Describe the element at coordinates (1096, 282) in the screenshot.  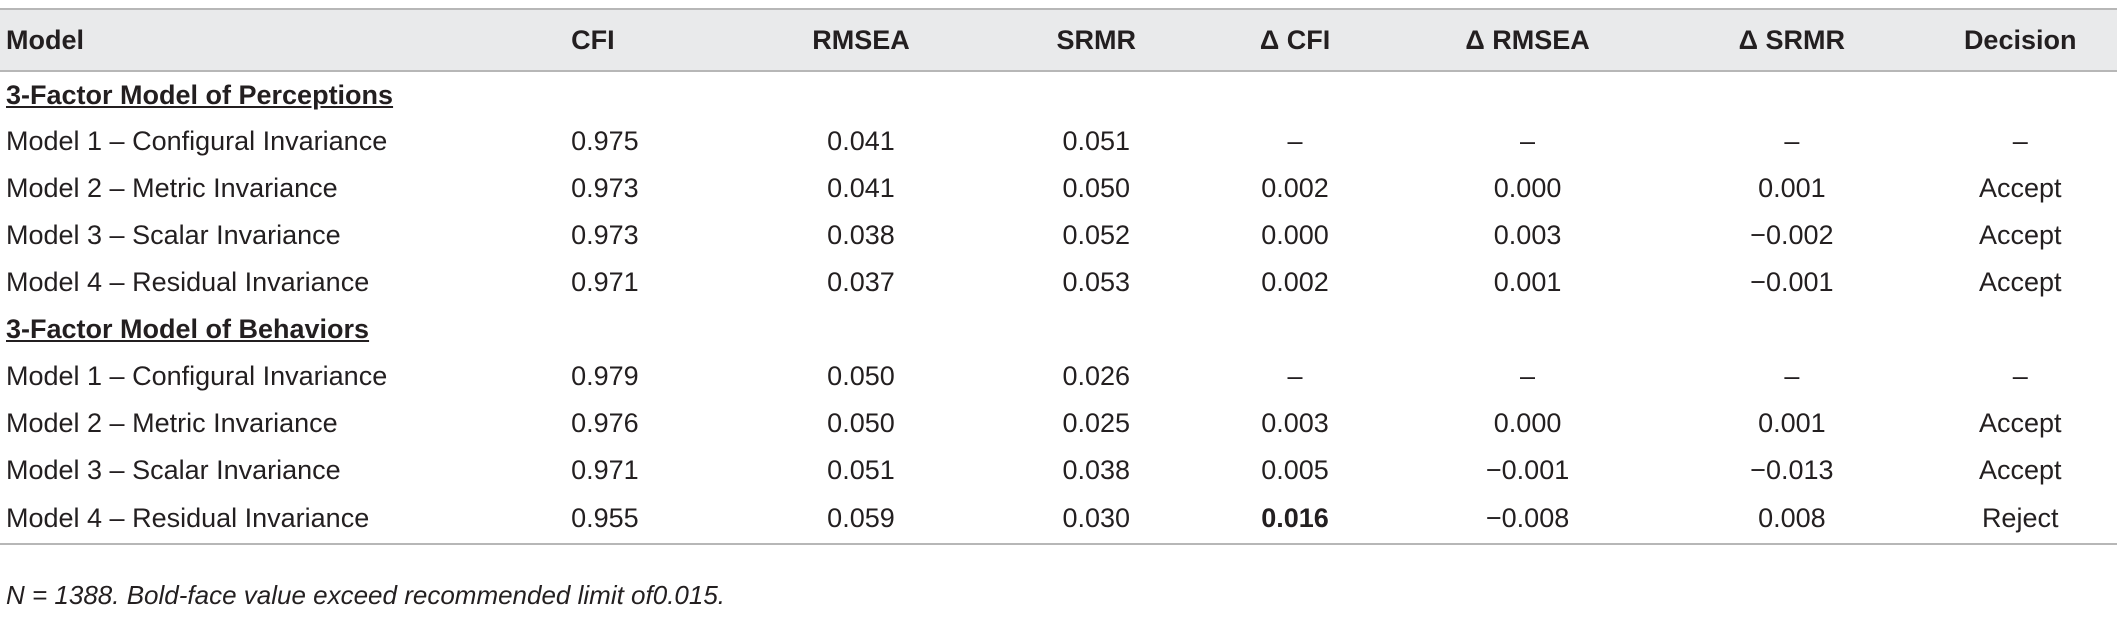
I see `cell-srmr: 0.053` at that location.